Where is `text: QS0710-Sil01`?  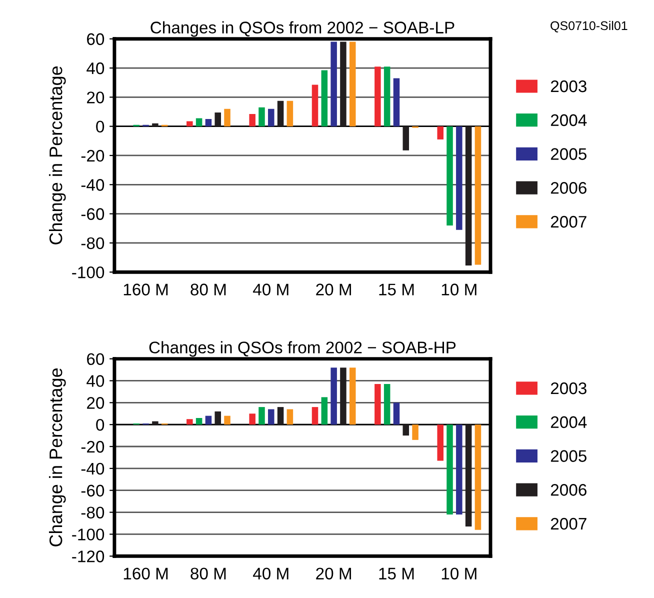 text: QS0710-Sil01 is located at coordinates (589, 26).